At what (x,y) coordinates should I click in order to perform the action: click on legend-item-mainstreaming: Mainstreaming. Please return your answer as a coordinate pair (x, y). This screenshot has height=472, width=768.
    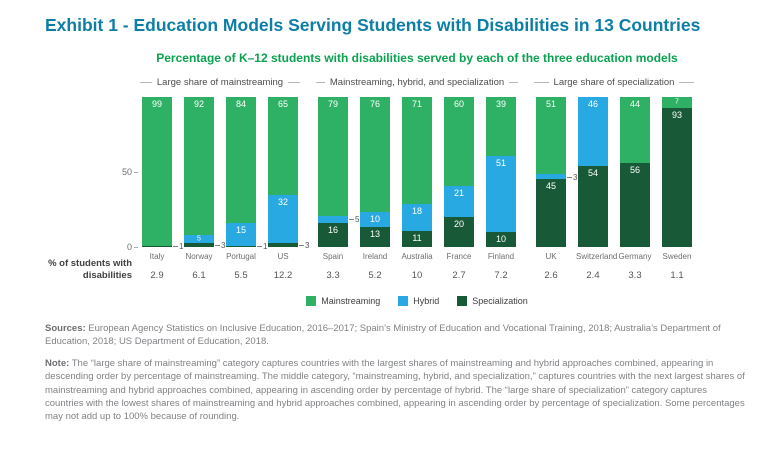
    Looking at the image, I should click on (343, 301).